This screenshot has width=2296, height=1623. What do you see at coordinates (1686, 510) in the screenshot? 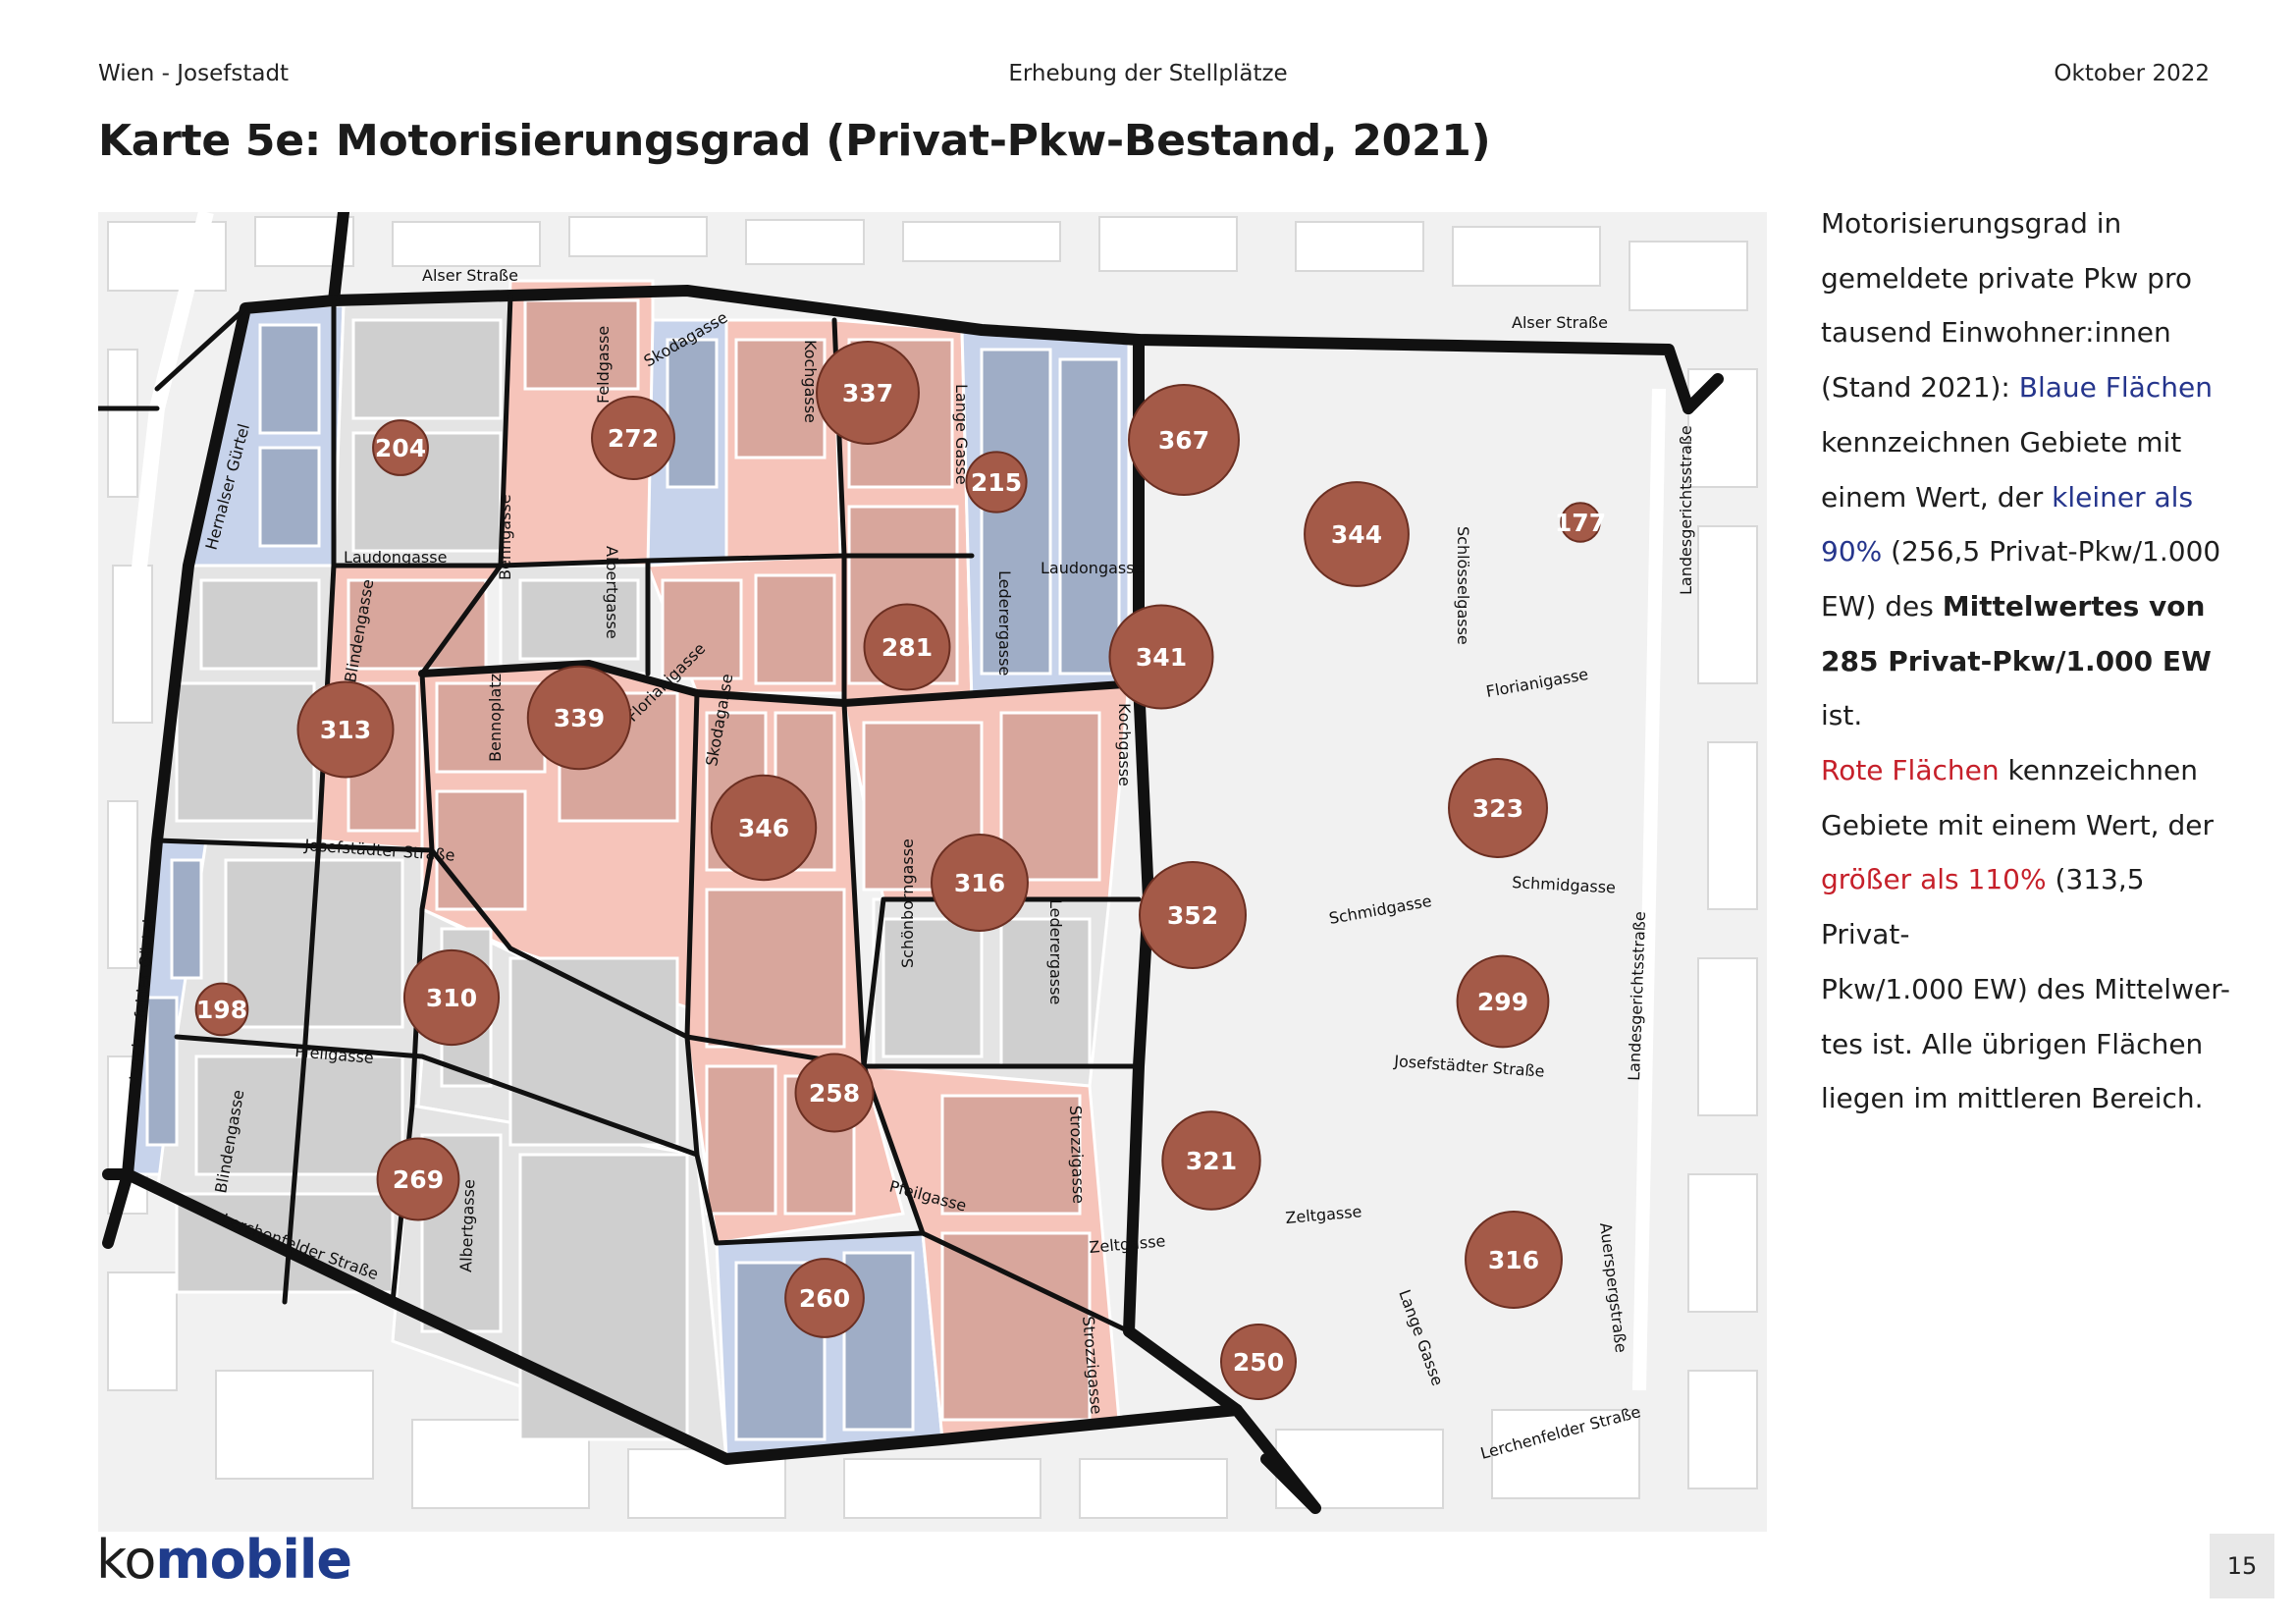
I see `street-label: Landesgerichtsstraße` at bounding box center [1686, 510].